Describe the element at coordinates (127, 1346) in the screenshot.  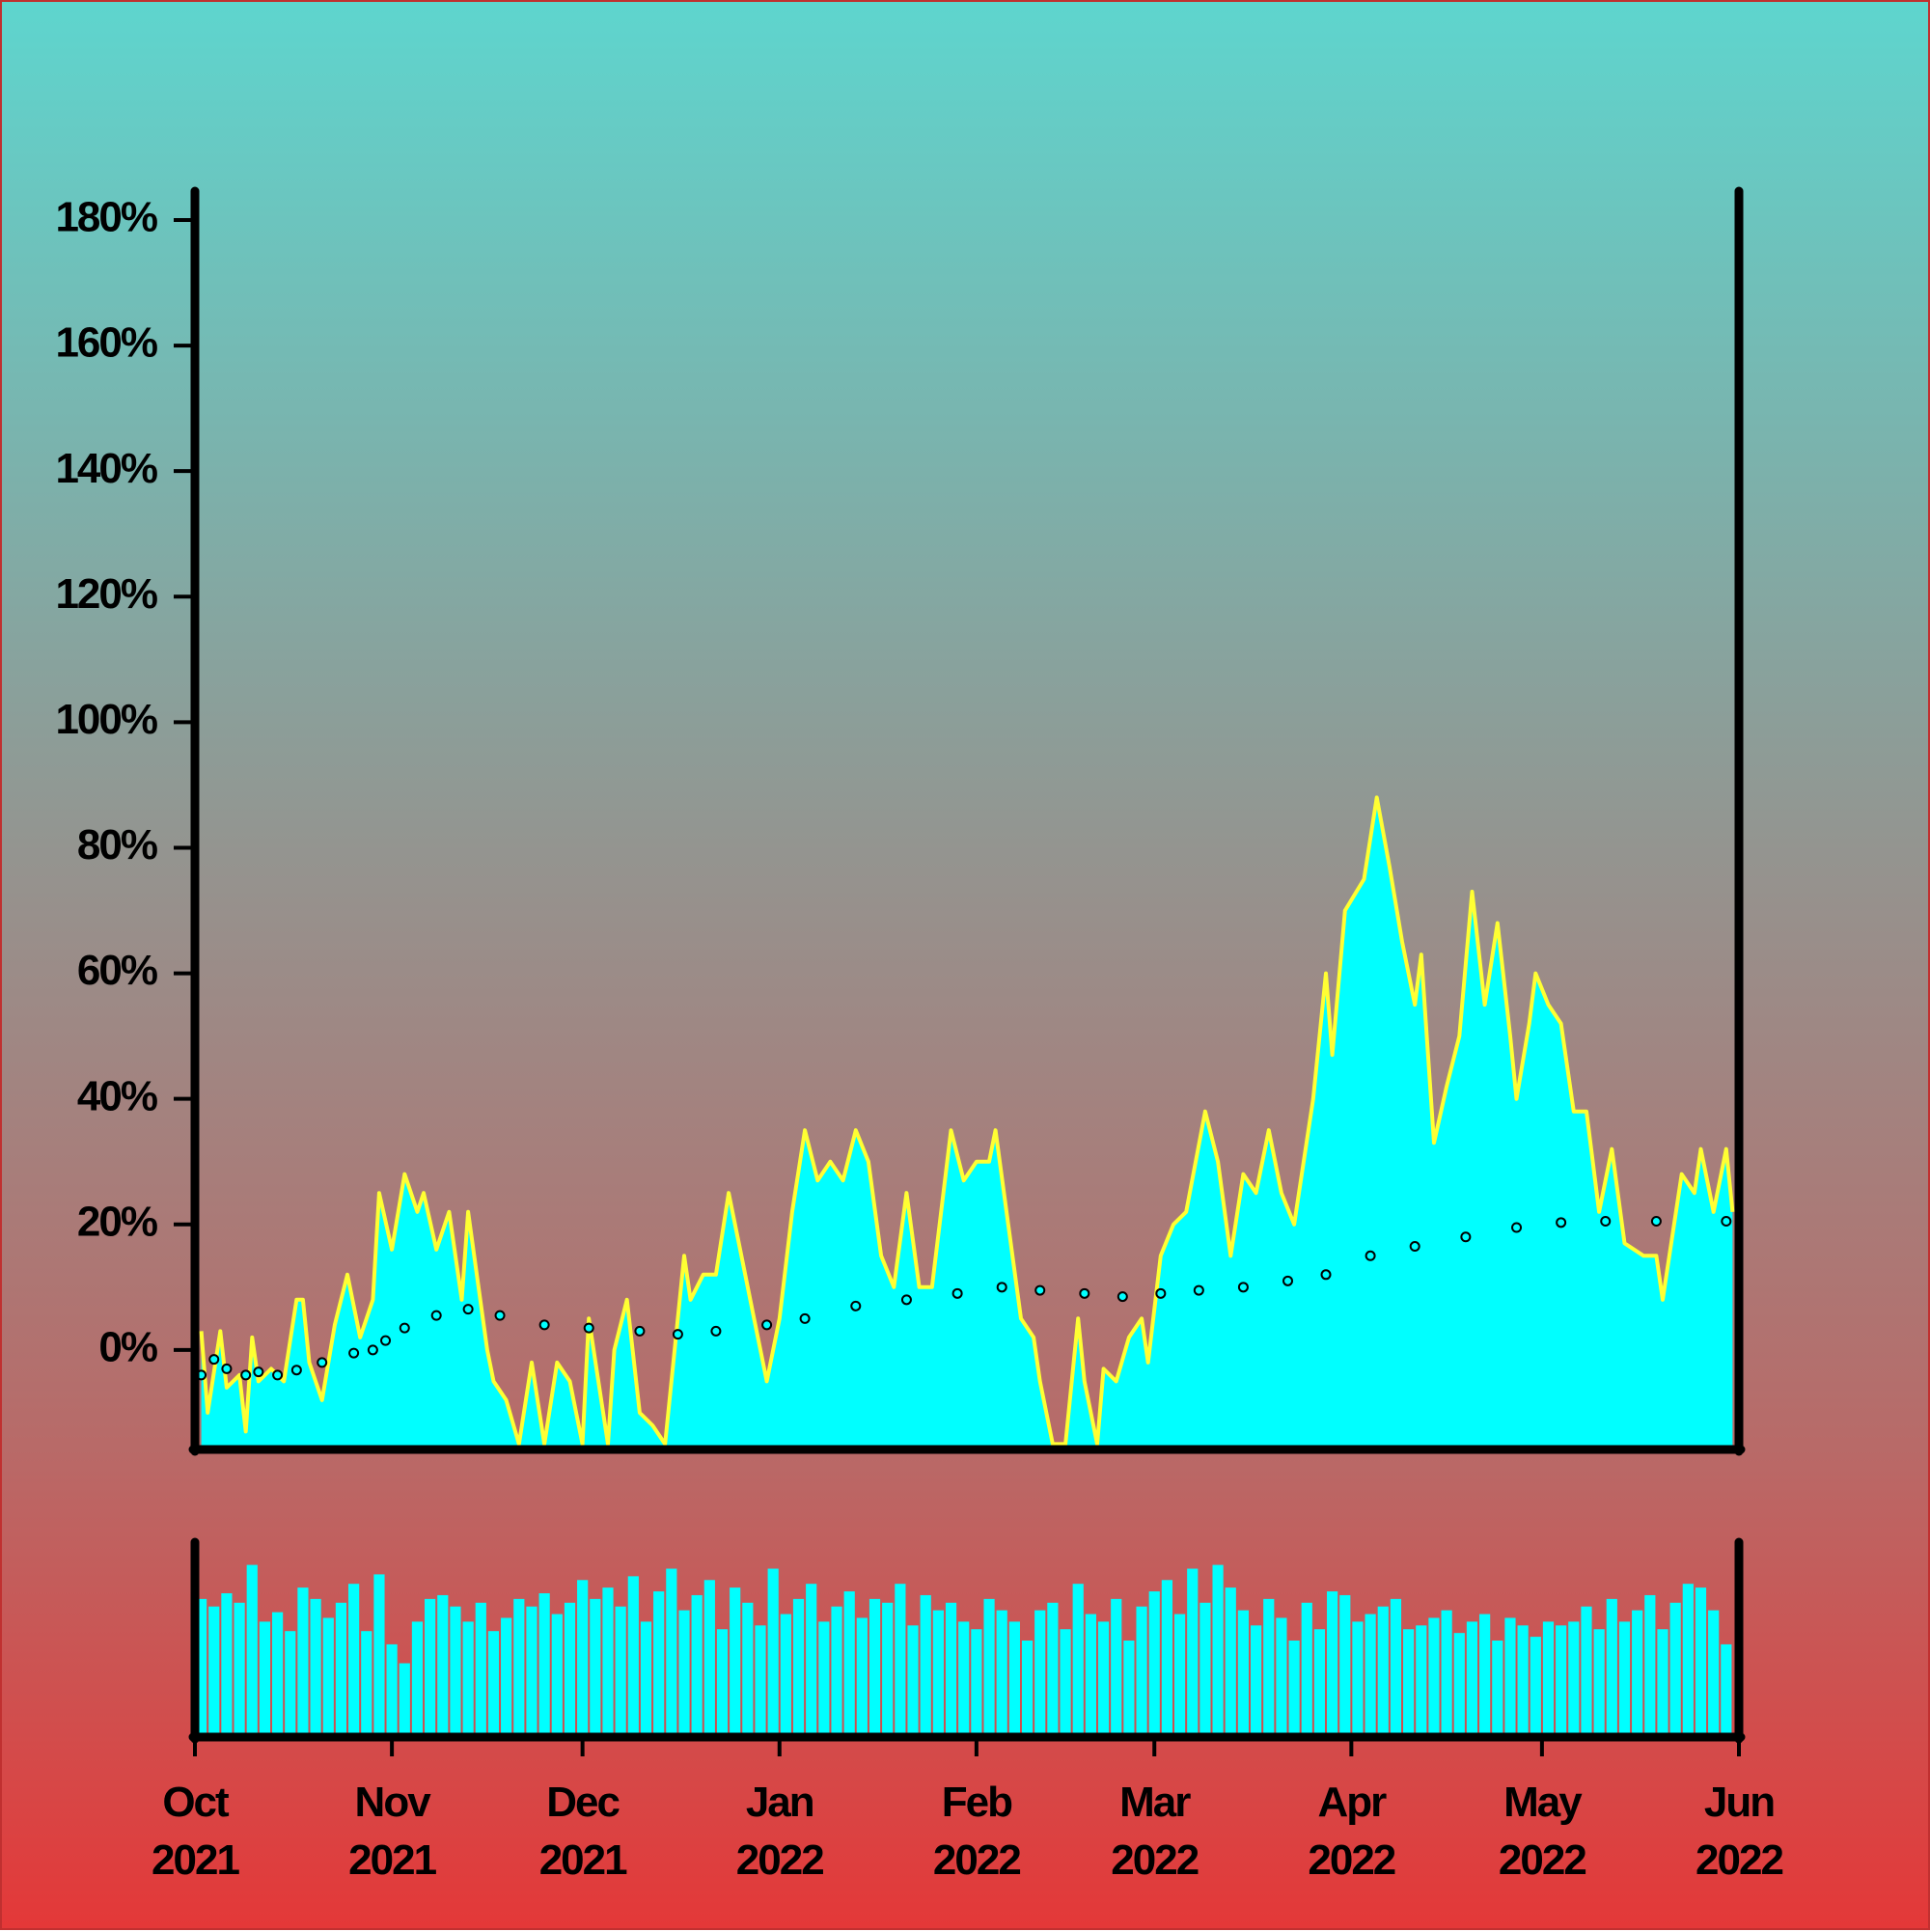
I see `y-tick-label: 0%` at that location.